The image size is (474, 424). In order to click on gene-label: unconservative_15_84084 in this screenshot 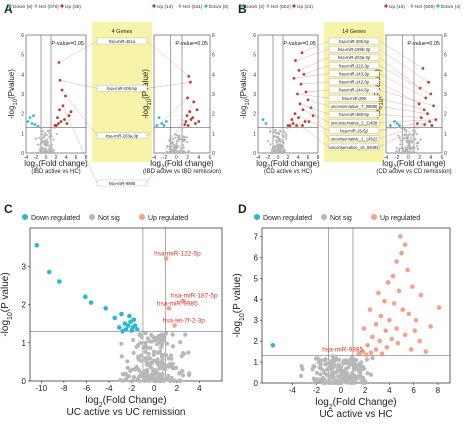, I will do `click(354, 147)`.